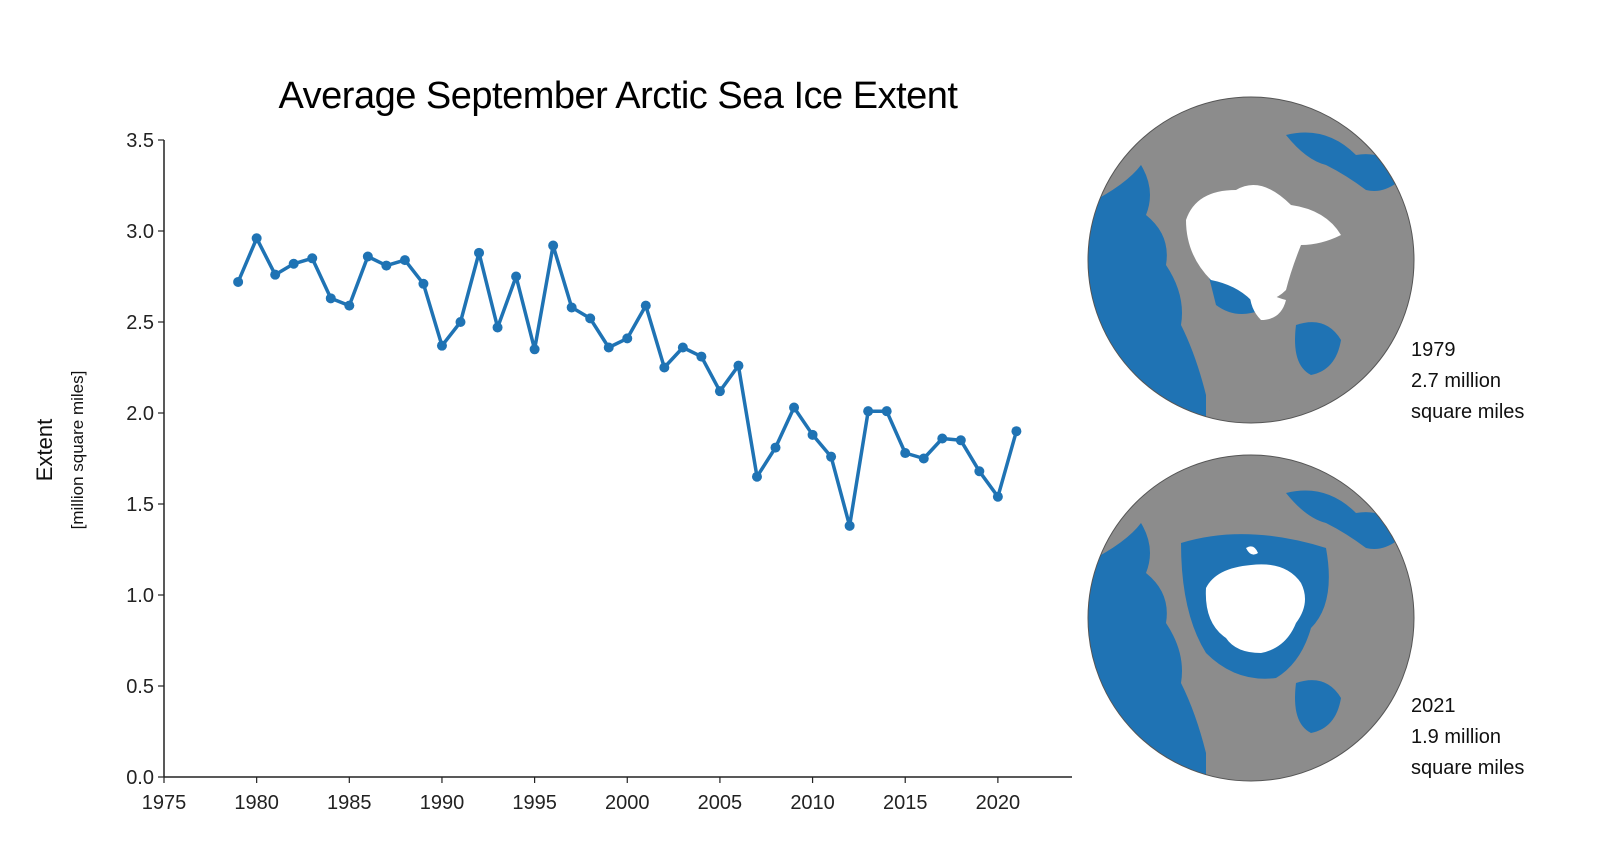  I want to click on x-tick-label: 1990, so click(442, 803).